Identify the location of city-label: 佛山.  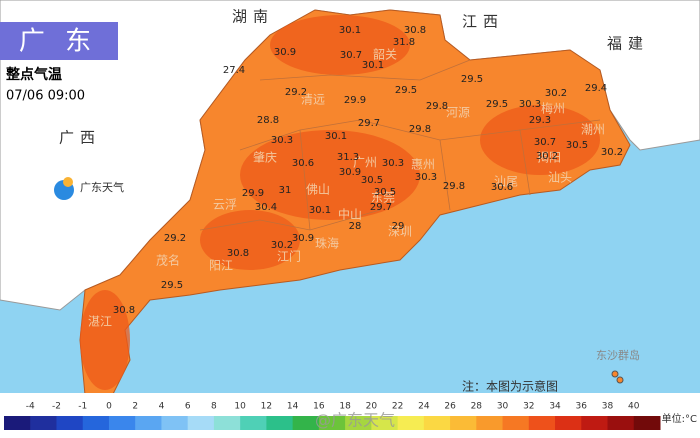
(318, 190).